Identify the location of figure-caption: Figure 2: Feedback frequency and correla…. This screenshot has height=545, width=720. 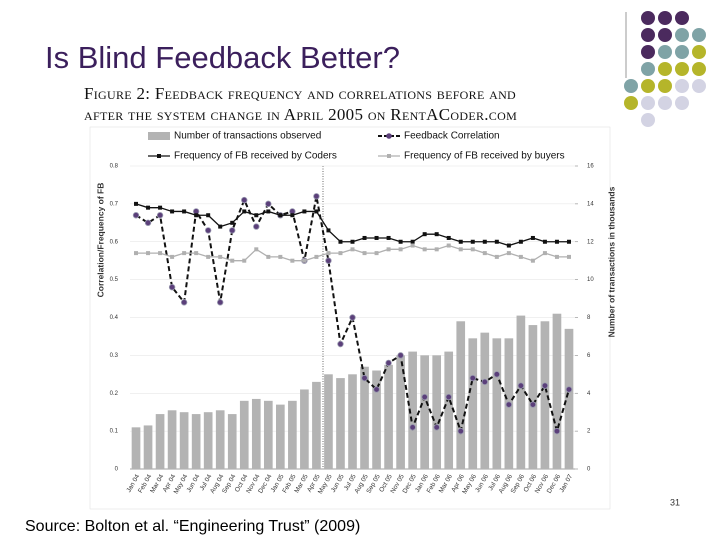
(300, 93).